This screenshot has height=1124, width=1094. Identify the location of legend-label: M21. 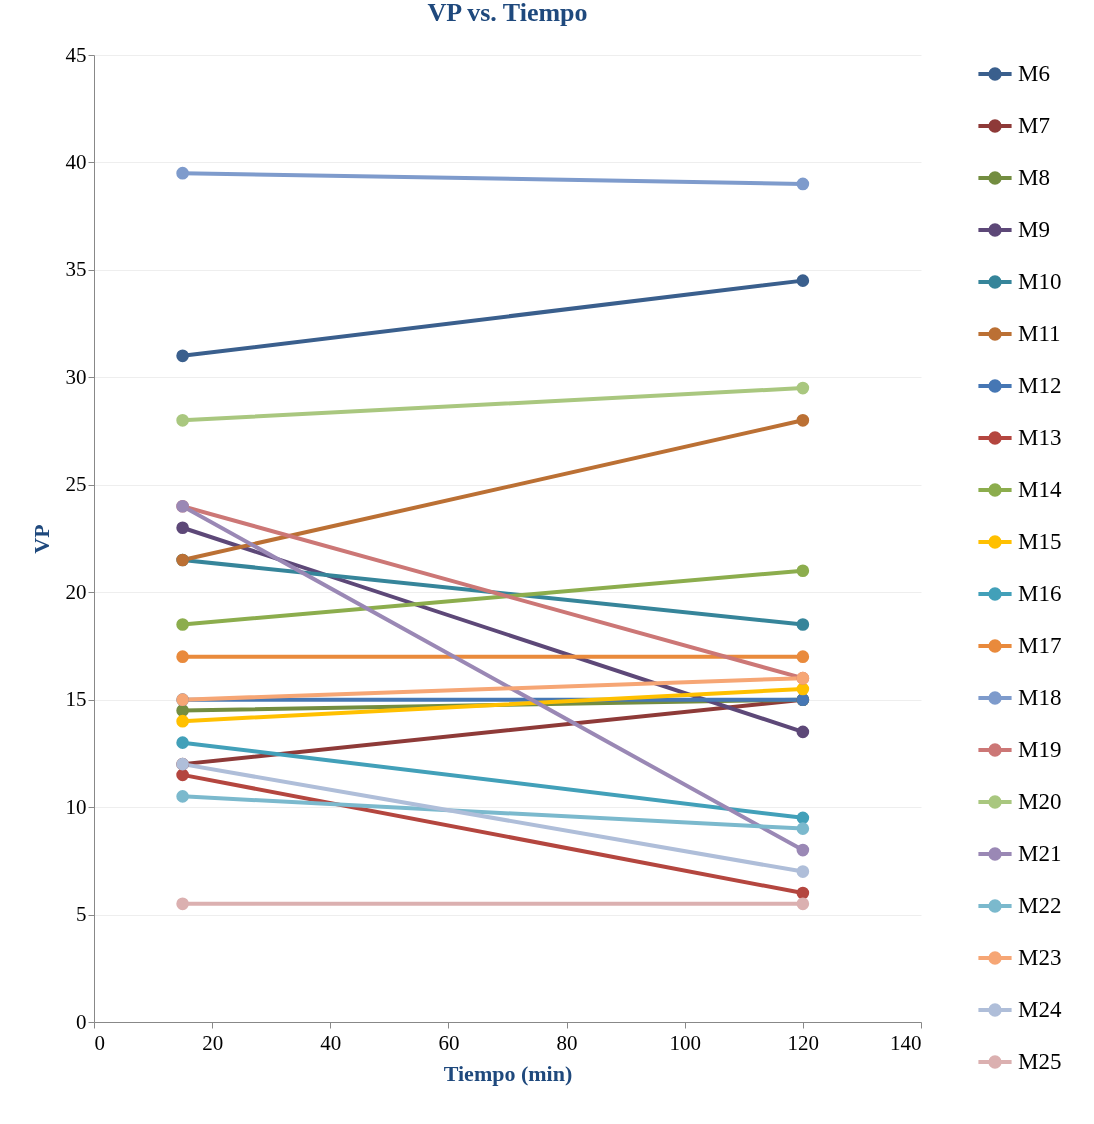
(1040, 853).